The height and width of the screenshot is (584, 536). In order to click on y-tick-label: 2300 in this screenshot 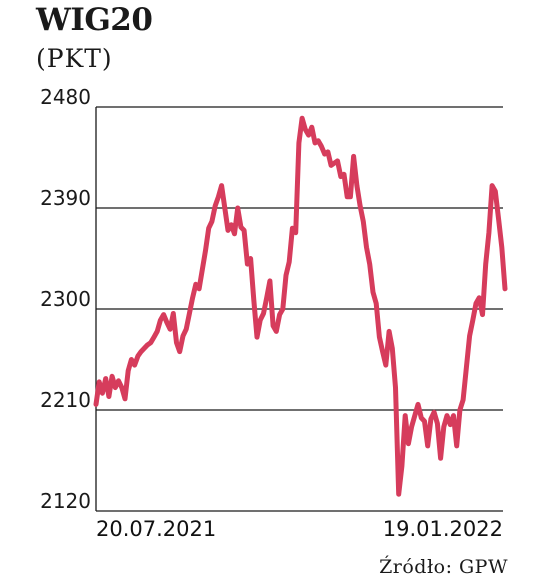, I will do `click(65, 299)`.